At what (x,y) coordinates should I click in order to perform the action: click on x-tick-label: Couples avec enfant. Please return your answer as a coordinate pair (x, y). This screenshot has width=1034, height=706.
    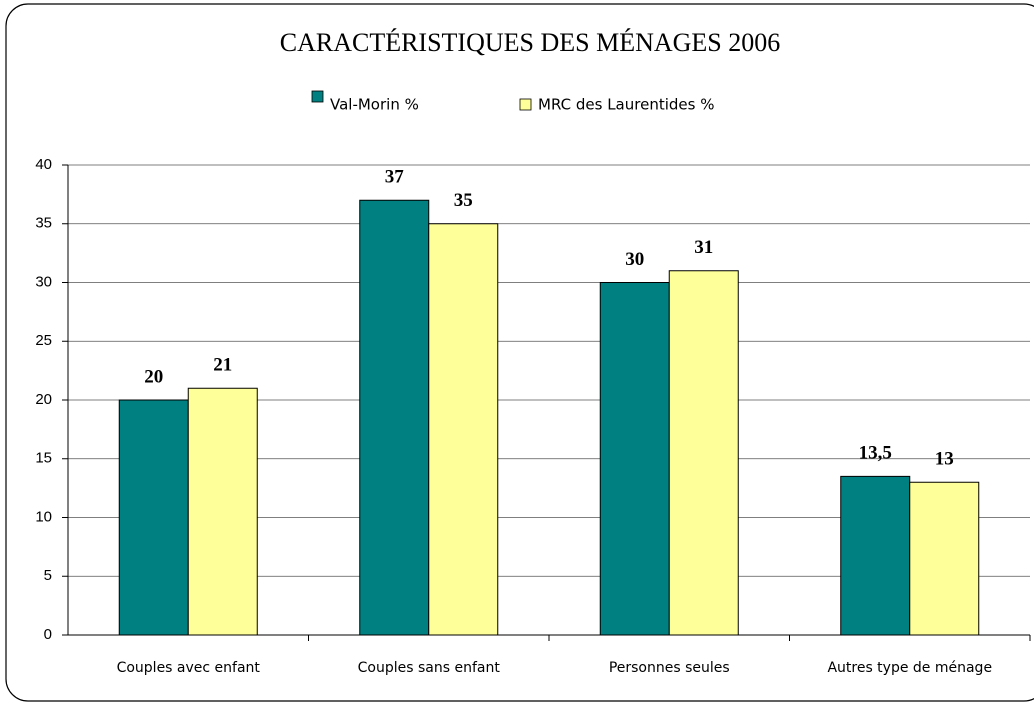
    Looking at the image, I should click on (189, 668).